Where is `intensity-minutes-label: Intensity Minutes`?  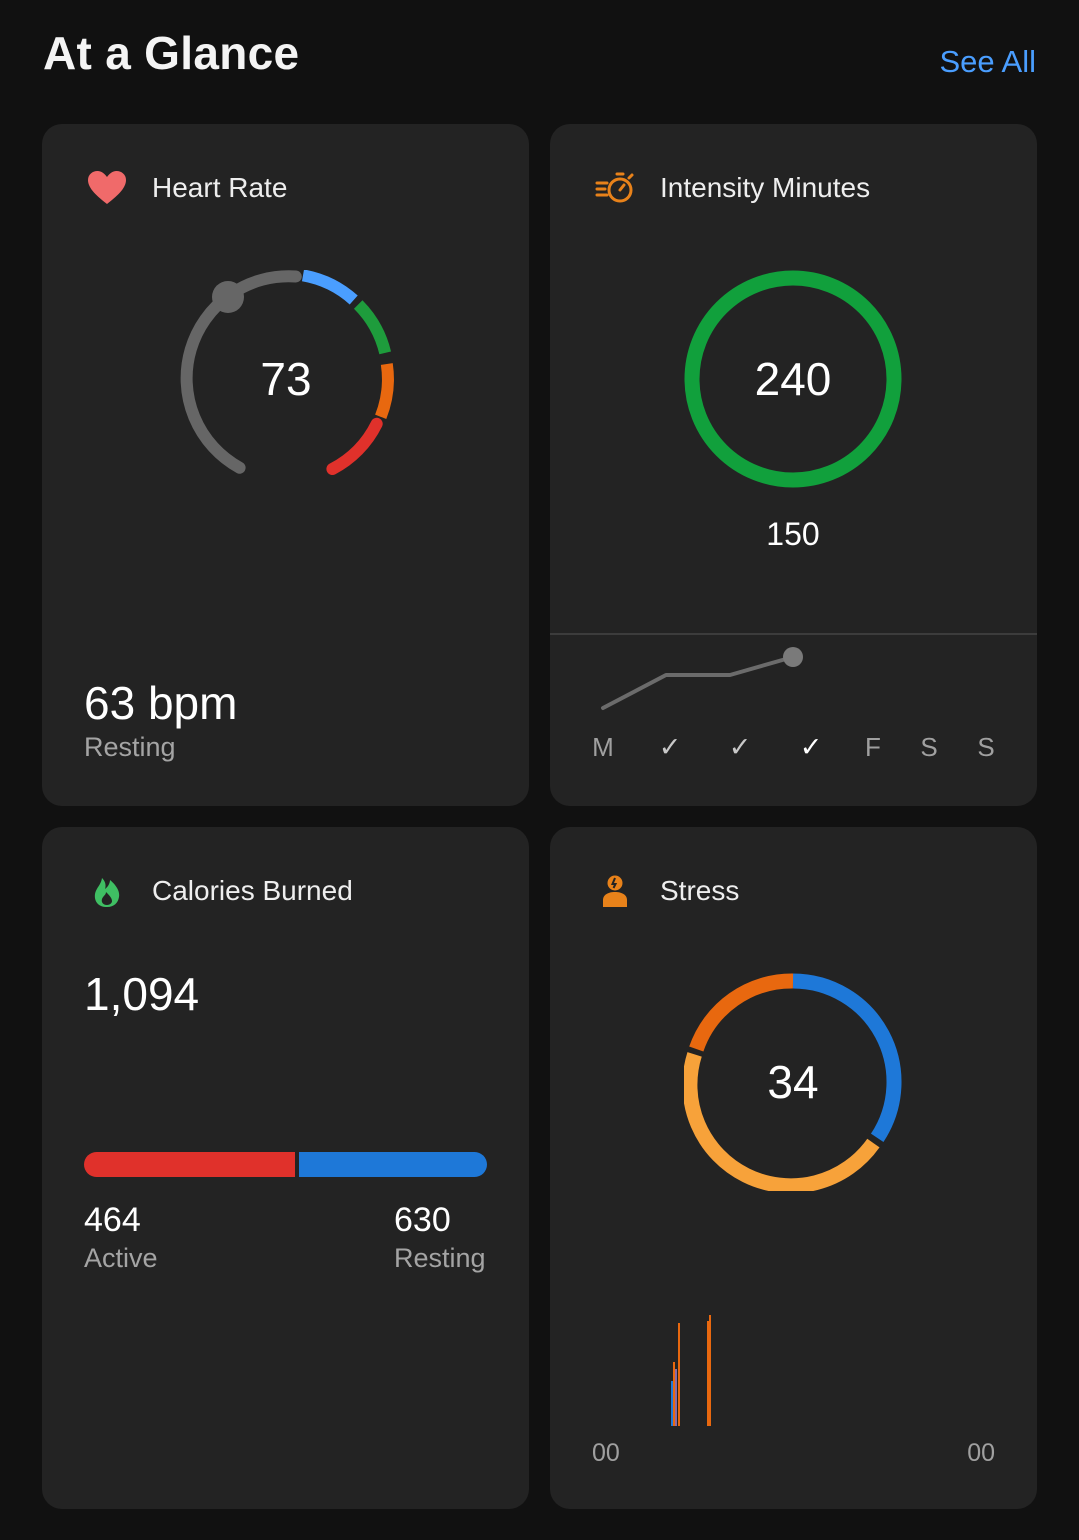
intensity-minutes-label: Intensity Minutes is located at coordinates (765, 187).